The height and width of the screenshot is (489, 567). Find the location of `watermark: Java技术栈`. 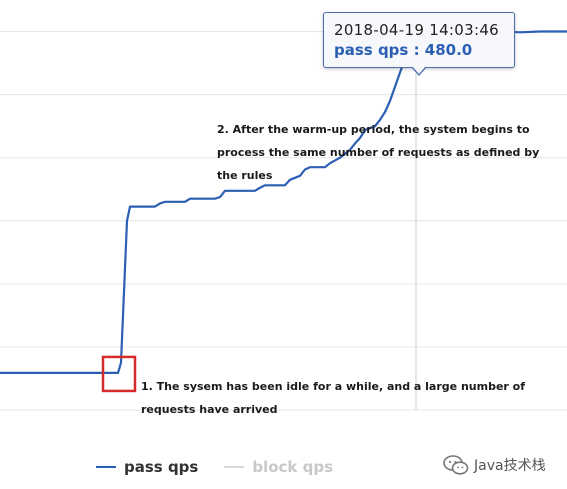

watermark: Java技术栈 is located at coordinates (494, 465).